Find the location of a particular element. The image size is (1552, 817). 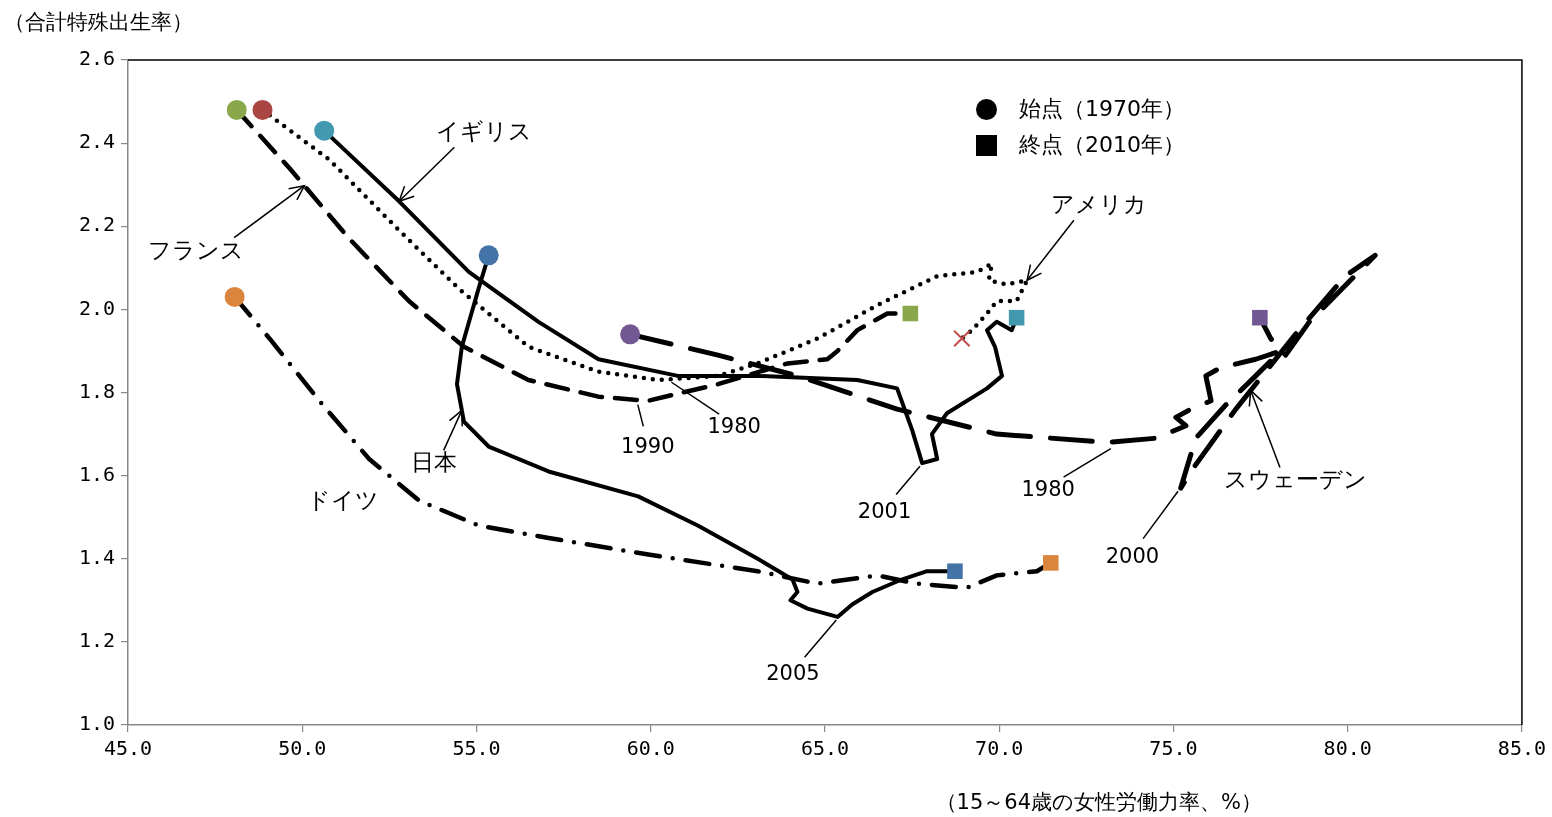

x-tick-label: 80.0 is located at coordinates (1347, 748).